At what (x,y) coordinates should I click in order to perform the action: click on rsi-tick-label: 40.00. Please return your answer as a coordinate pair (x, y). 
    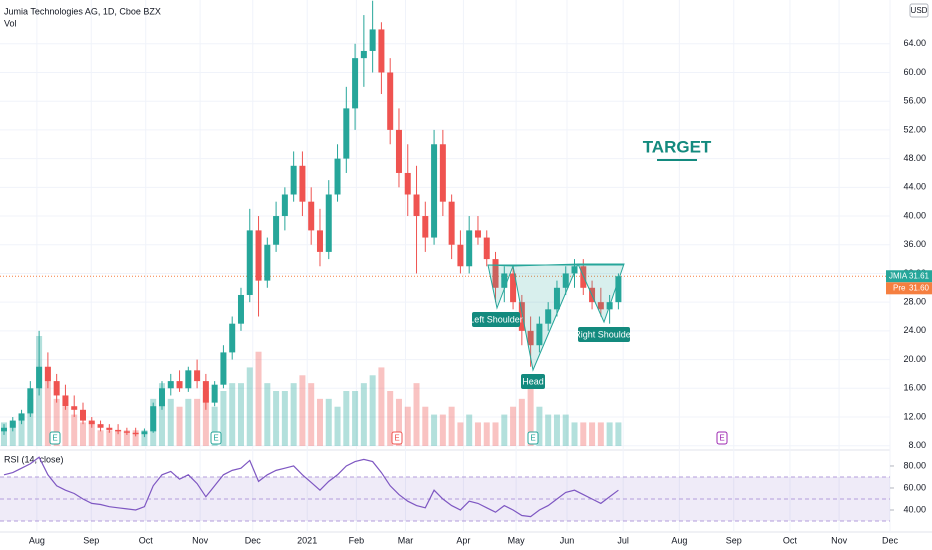
    Looking at the image, I should click on (914, 509).